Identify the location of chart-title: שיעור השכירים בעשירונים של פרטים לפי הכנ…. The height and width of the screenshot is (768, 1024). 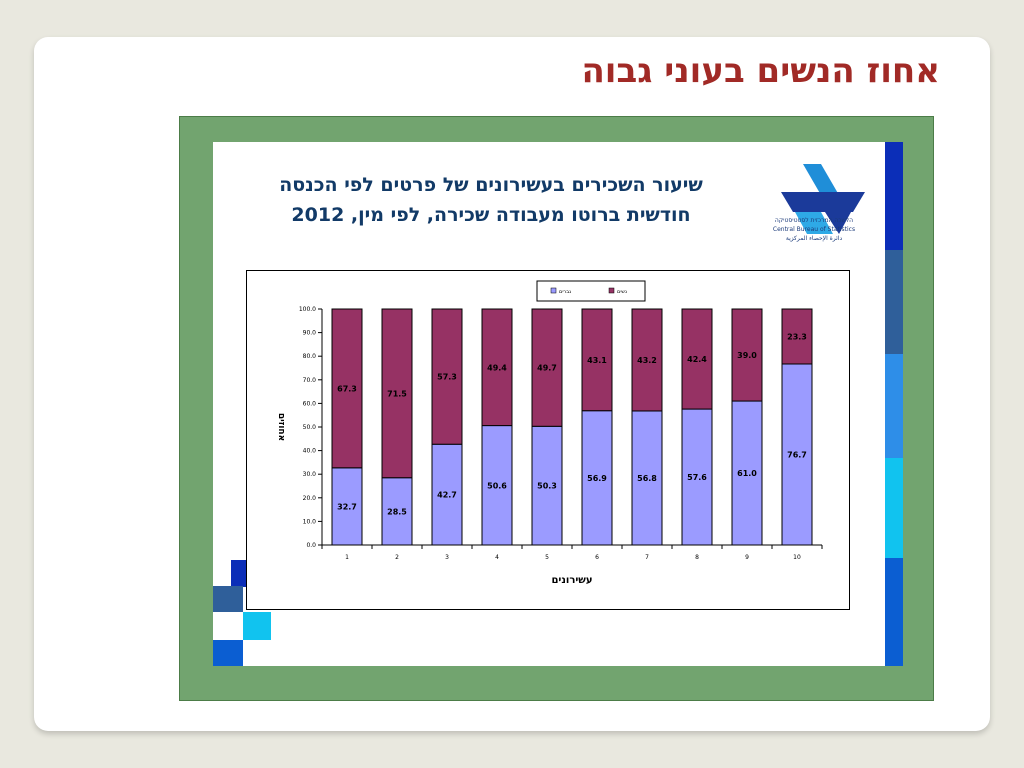
(491, 200).